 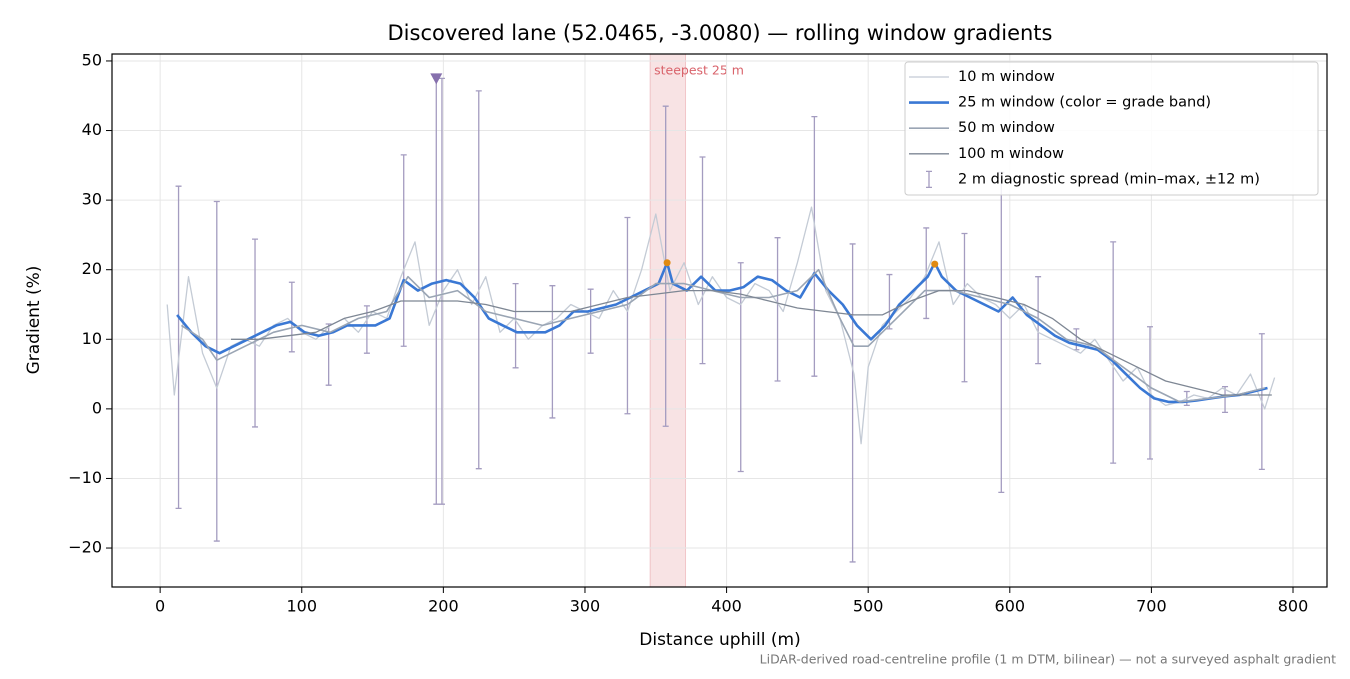 I want to click on y-tick-label: 10, so click(x=92, y=338).